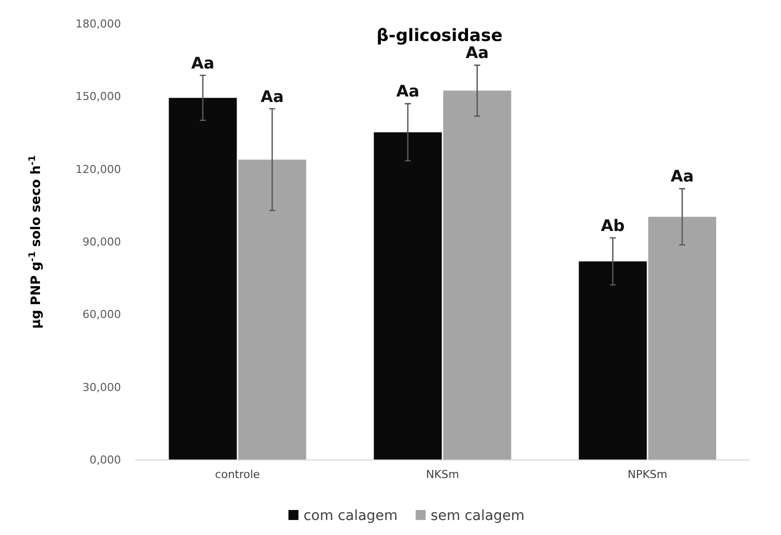  Describe the element at coordinates (350, 516) in the screenshot. I see `legend-label: com calagem` at that location.